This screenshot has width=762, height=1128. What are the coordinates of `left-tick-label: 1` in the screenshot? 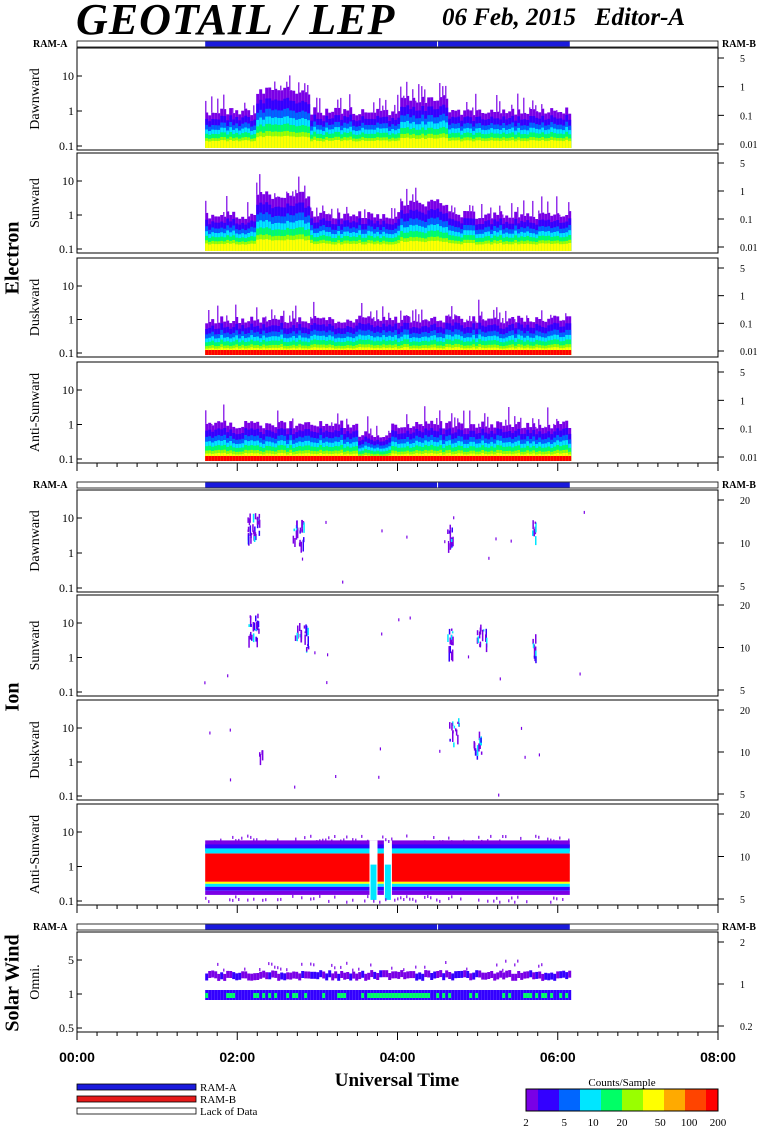 It's located at (71, 111).